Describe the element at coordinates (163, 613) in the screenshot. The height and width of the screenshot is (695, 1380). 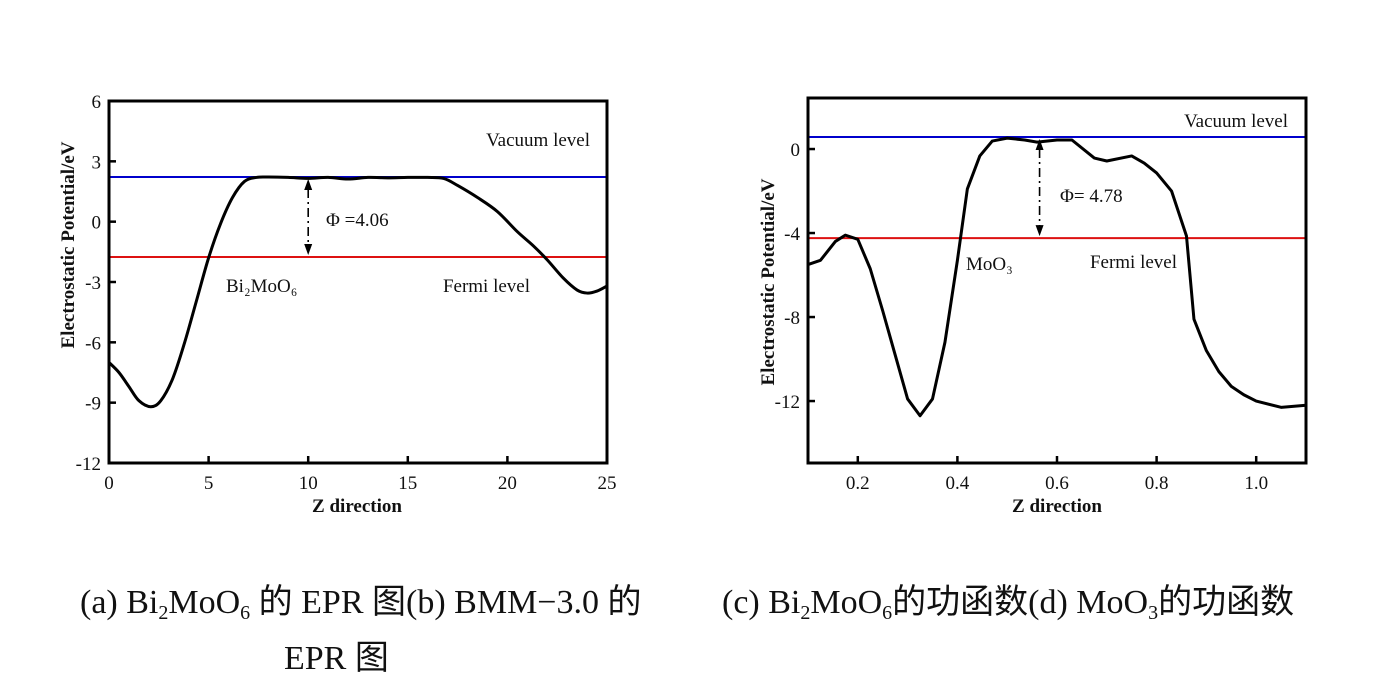
I see `caption-left-sub-2: 2` at that location.